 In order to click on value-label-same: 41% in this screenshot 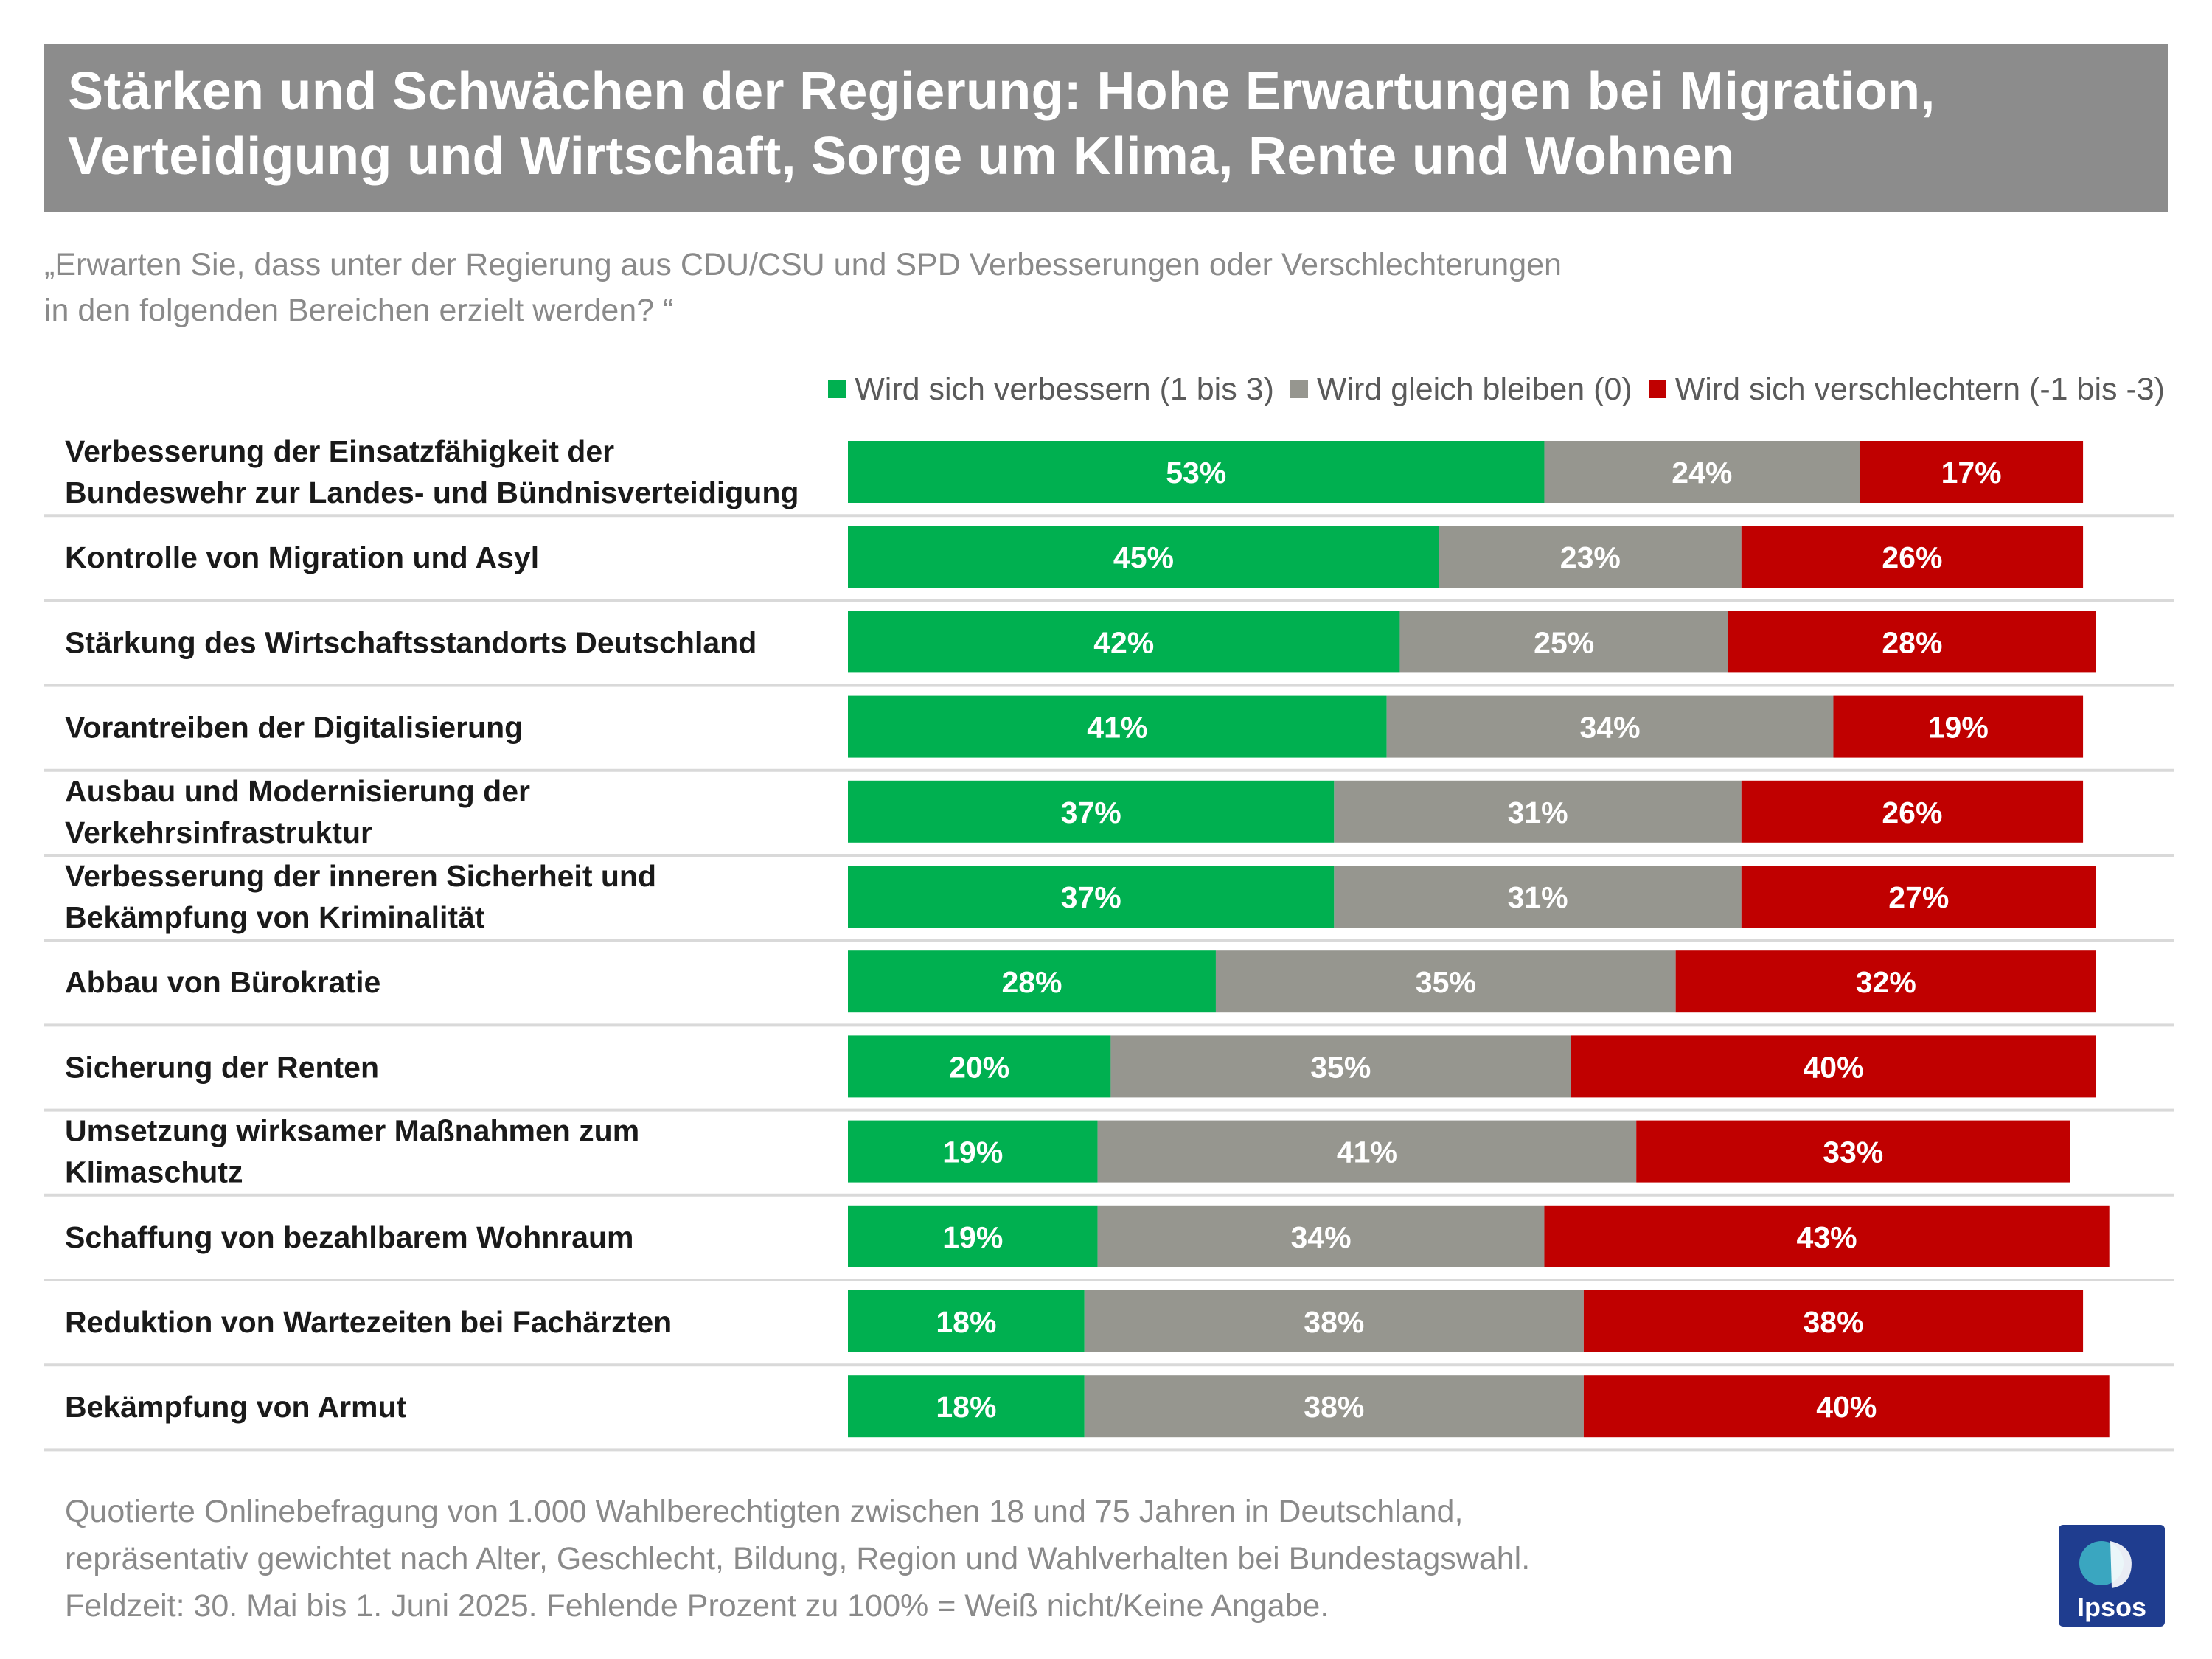, I will do `click(1367, 1152)`.